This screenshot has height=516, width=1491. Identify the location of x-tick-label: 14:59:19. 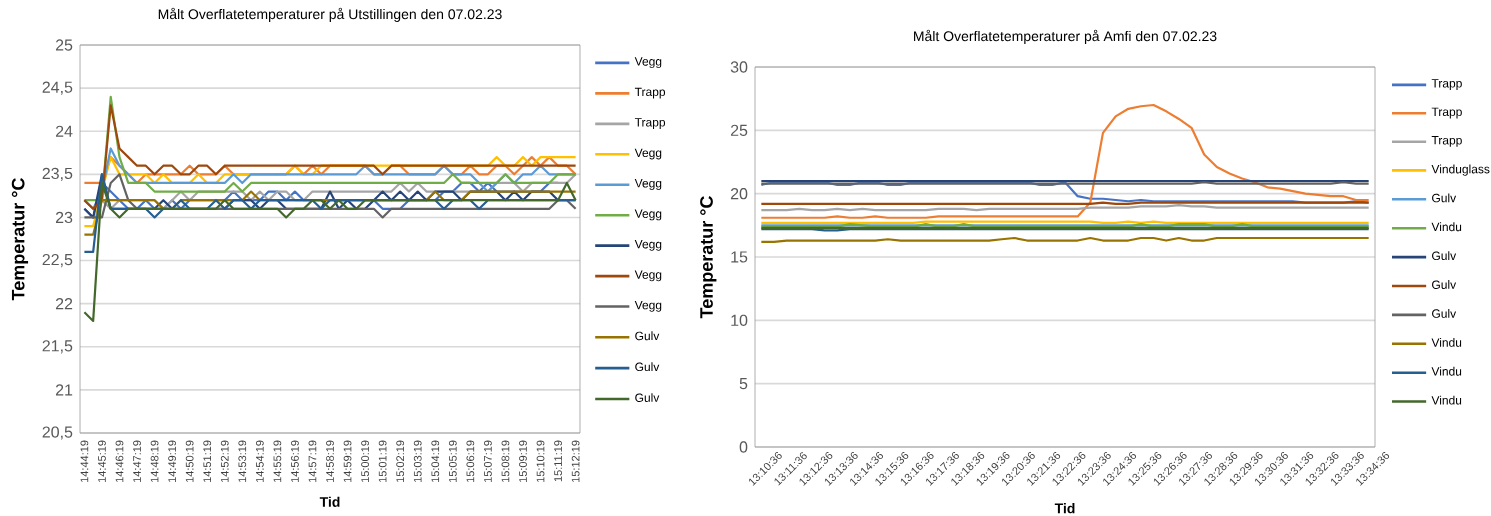
(347, 461).